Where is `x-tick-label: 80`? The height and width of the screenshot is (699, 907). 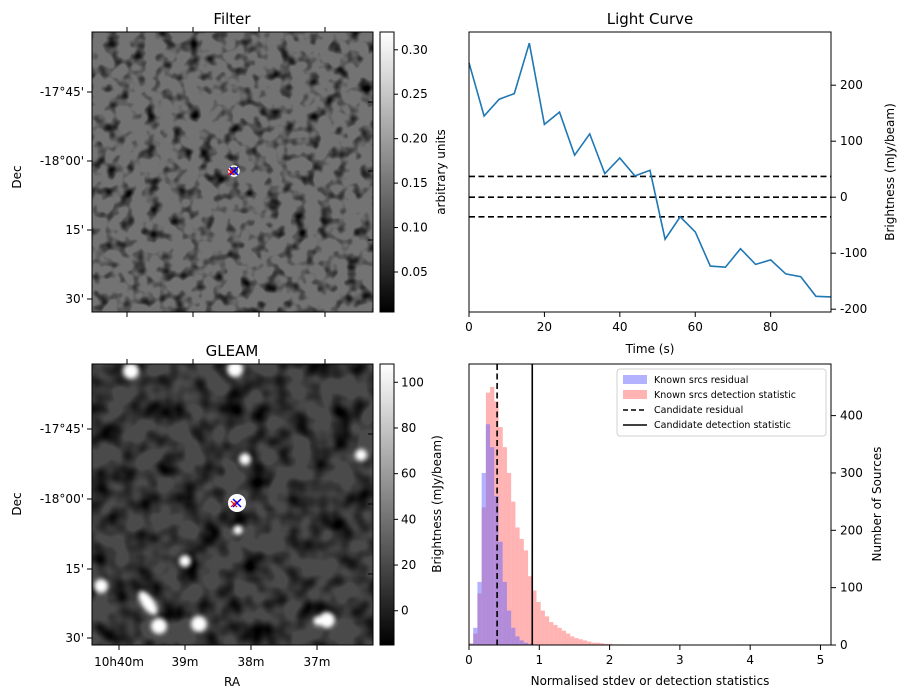 x-tick-label: 80 is located at coordinates (770, 327).